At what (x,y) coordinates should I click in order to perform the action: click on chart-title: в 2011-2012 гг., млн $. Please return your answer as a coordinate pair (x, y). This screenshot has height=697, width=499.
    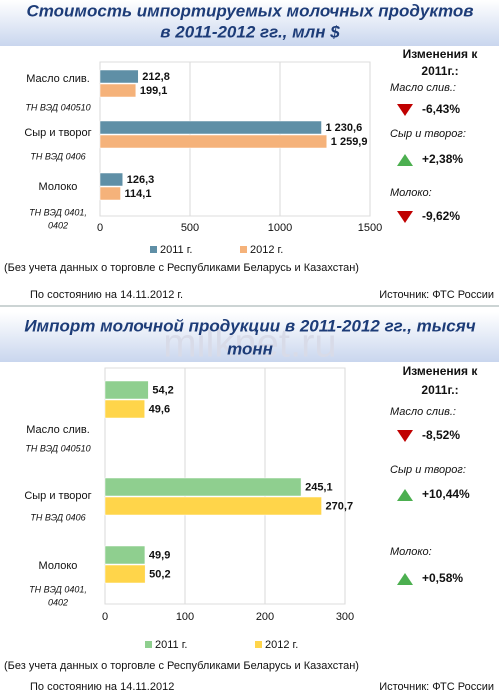
    Looking at the image, I should click on (250, 31).